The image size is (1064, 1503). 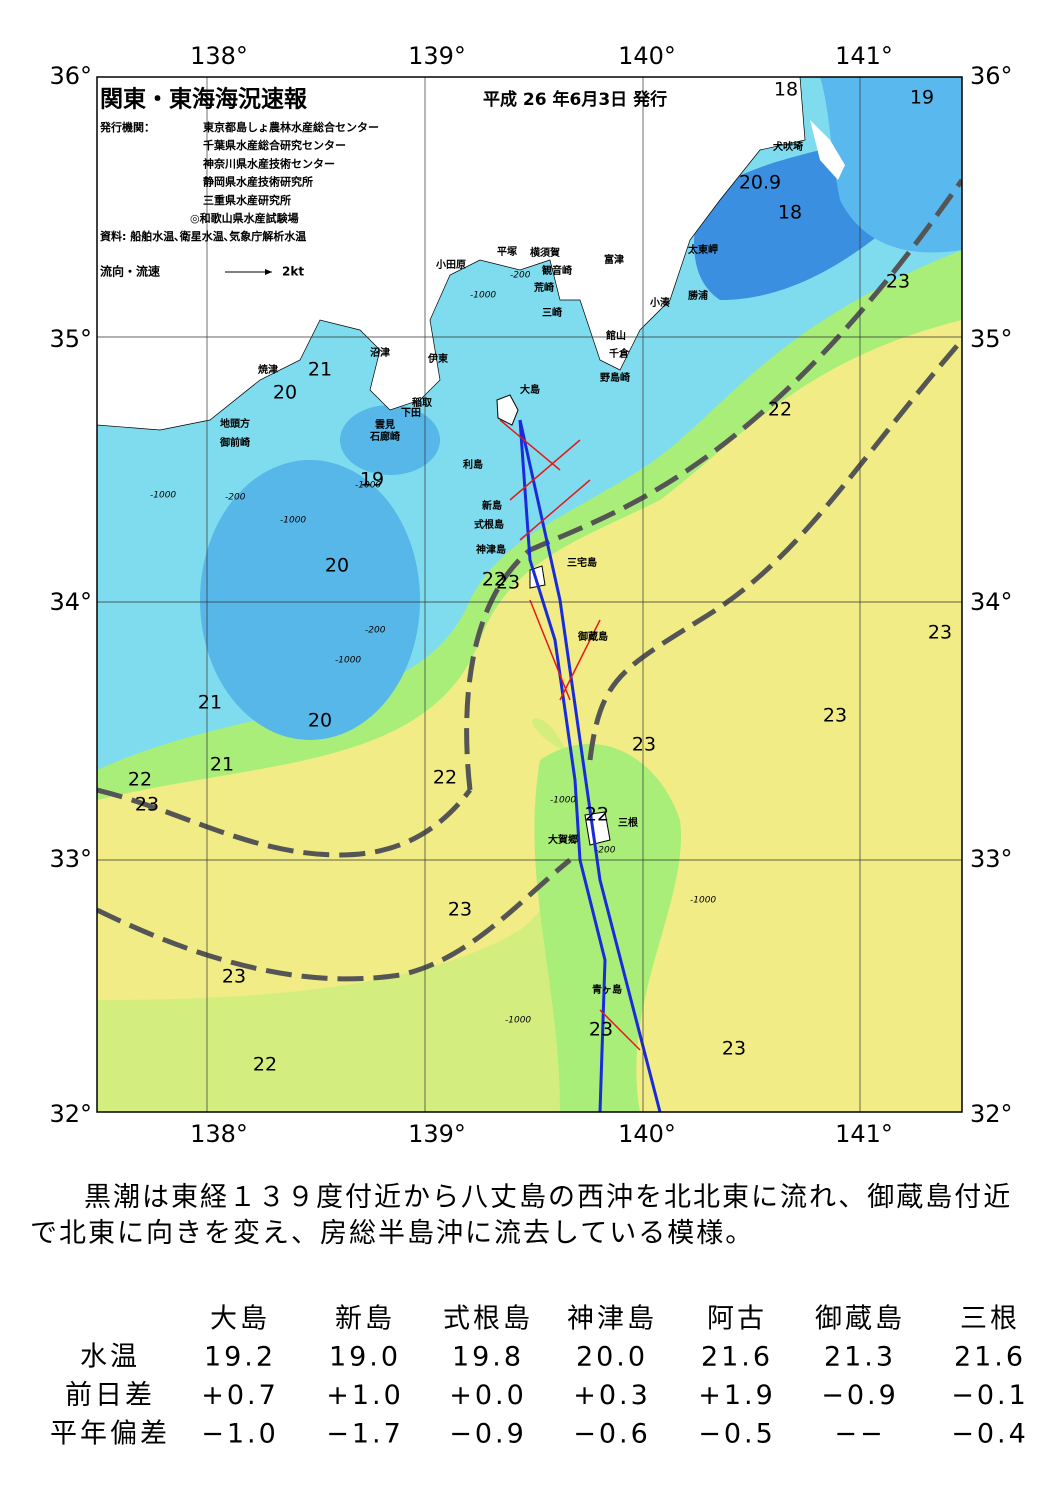 I want to click on place-name: 千倉, so click(x=619, y=353).